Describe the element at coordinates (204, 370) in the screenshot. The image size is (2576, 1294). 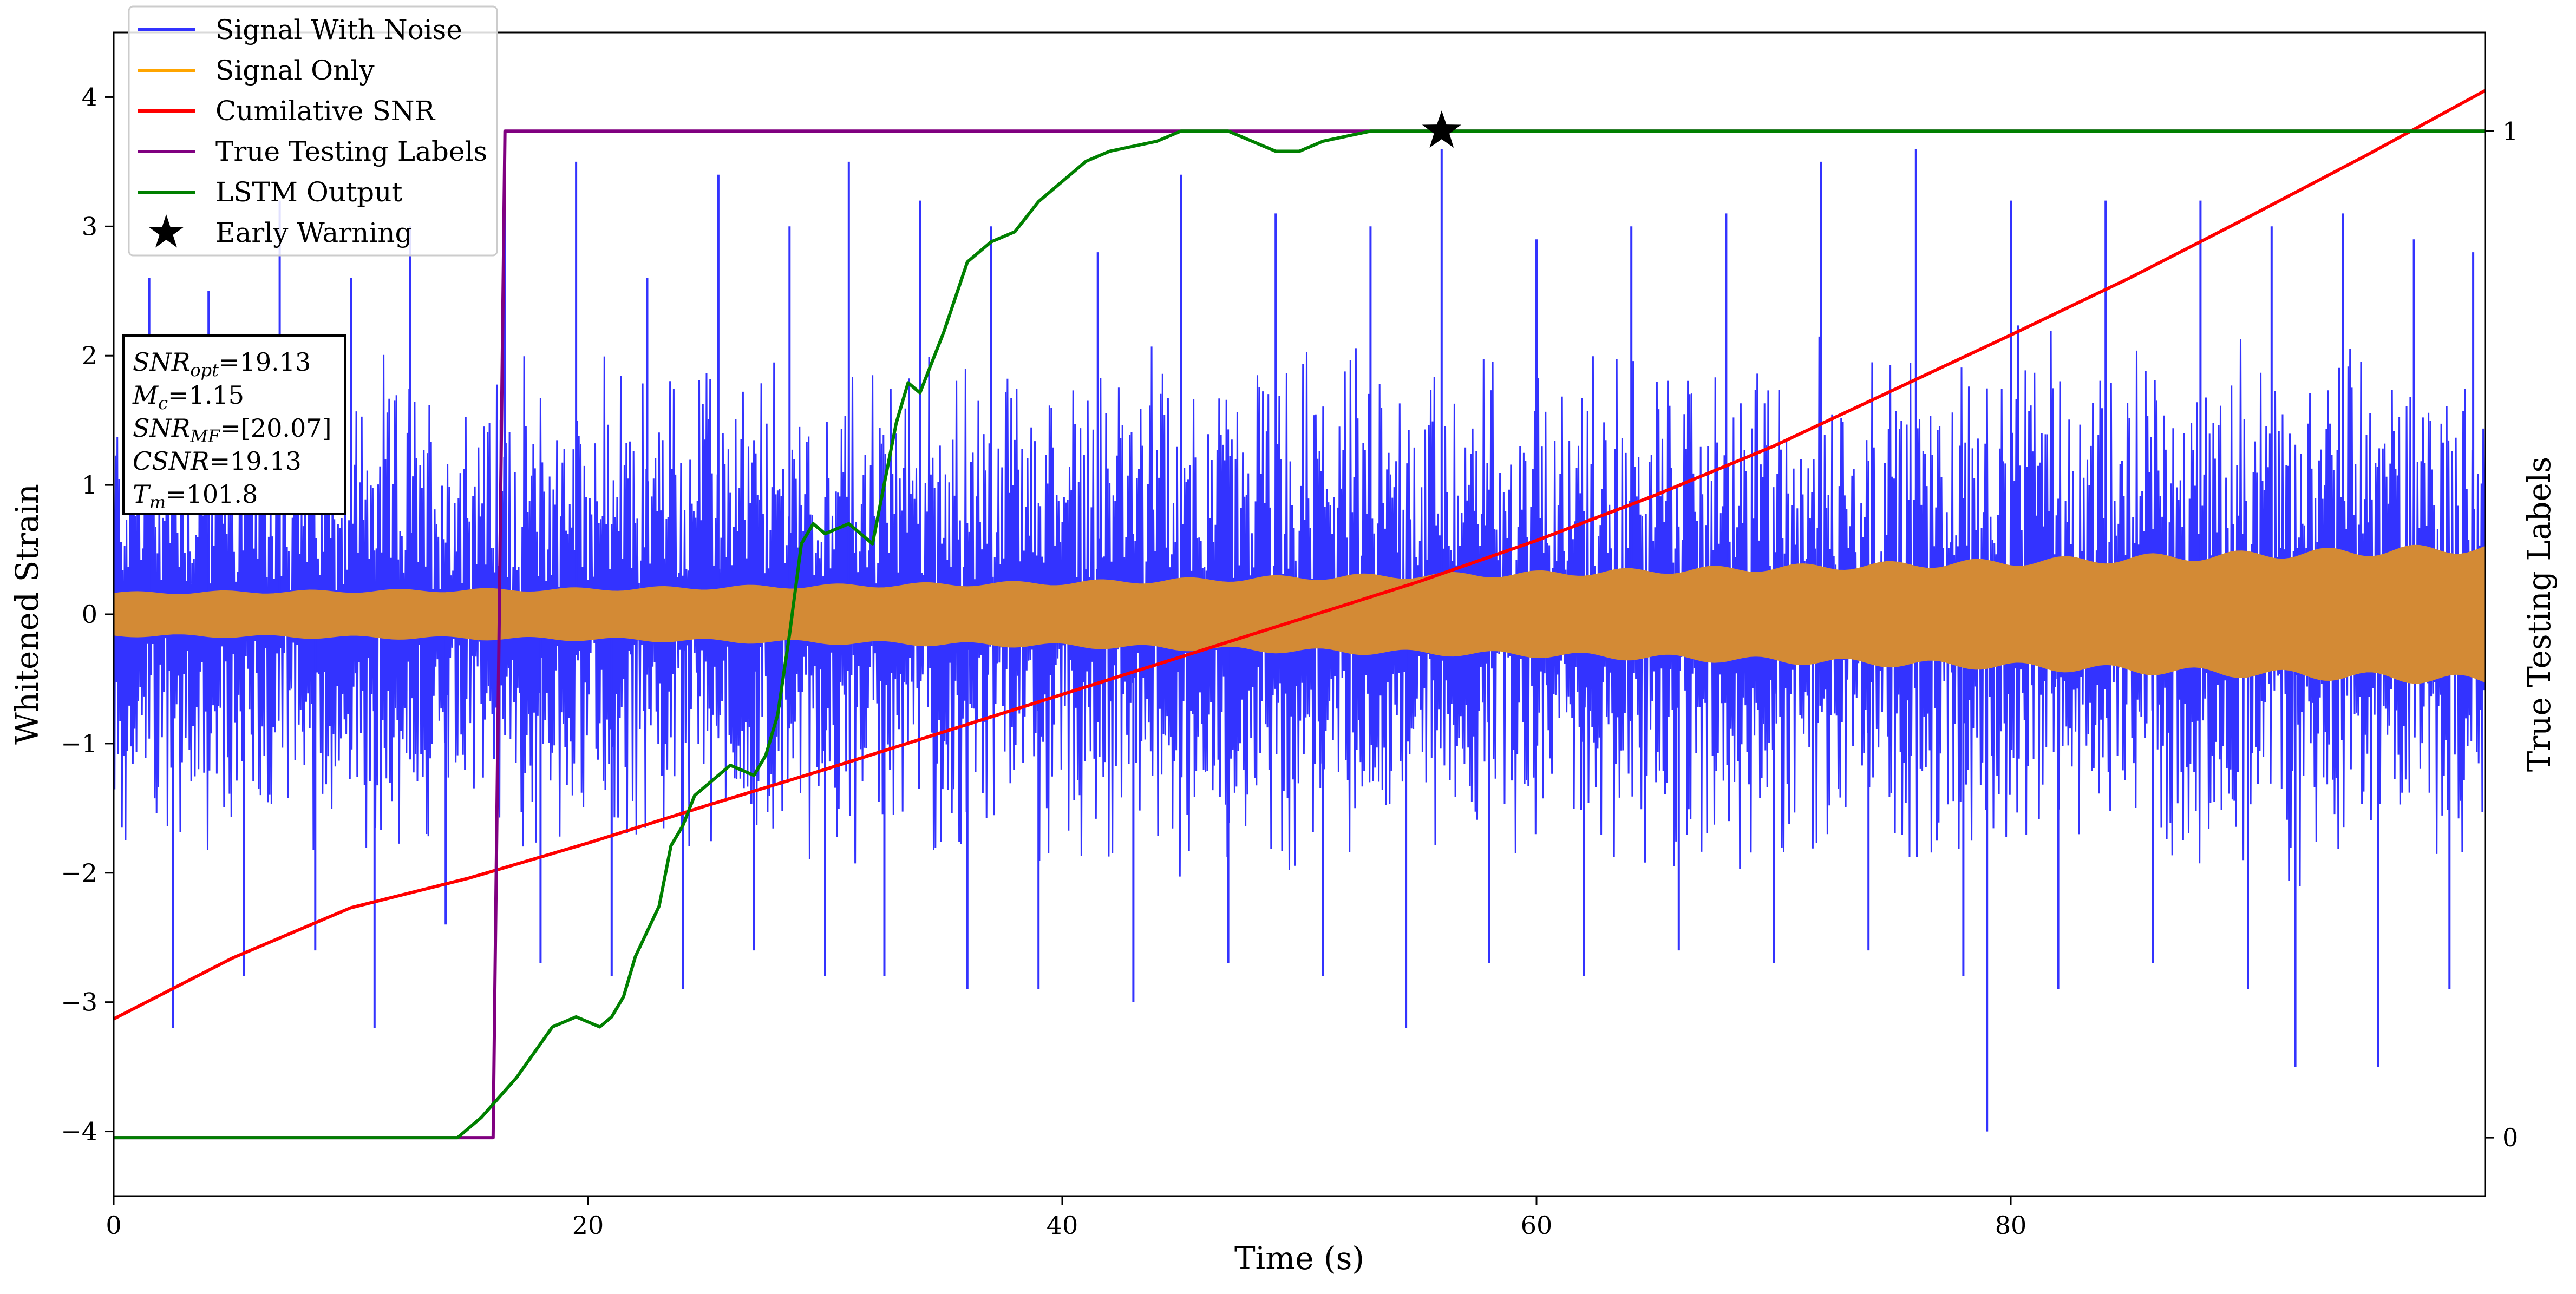
I see `annotation-subscript: opt` at that location.